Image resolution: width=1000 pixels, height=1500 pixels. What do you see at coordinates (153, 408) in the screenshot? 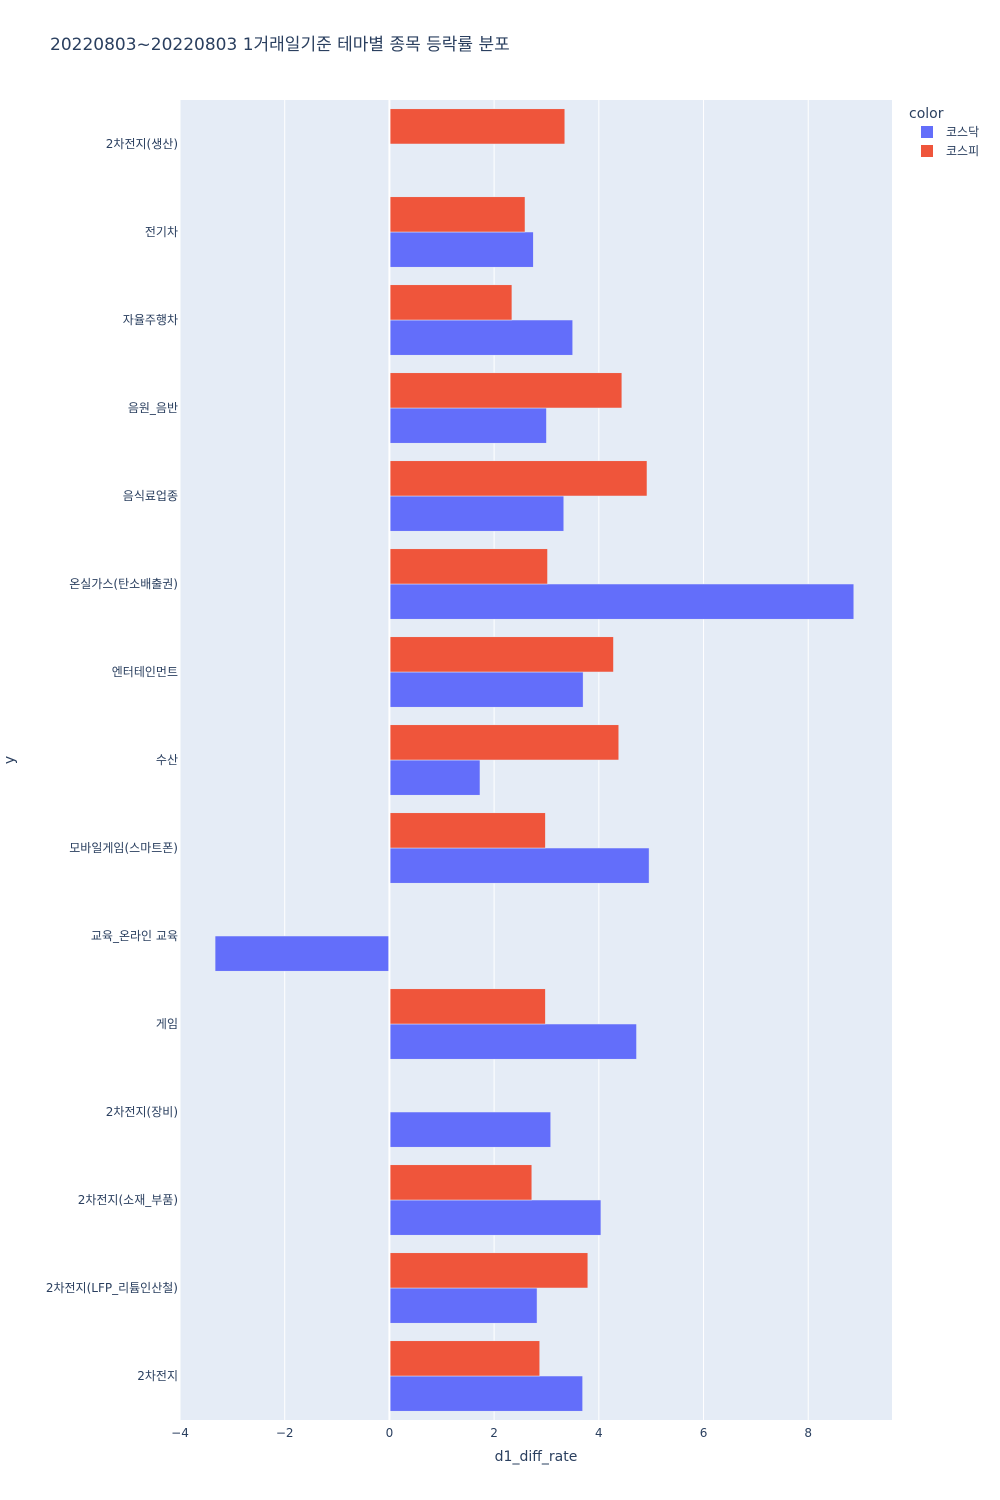
I see `y-tick-label: 음원_음반` at bounding box center [153, 408].